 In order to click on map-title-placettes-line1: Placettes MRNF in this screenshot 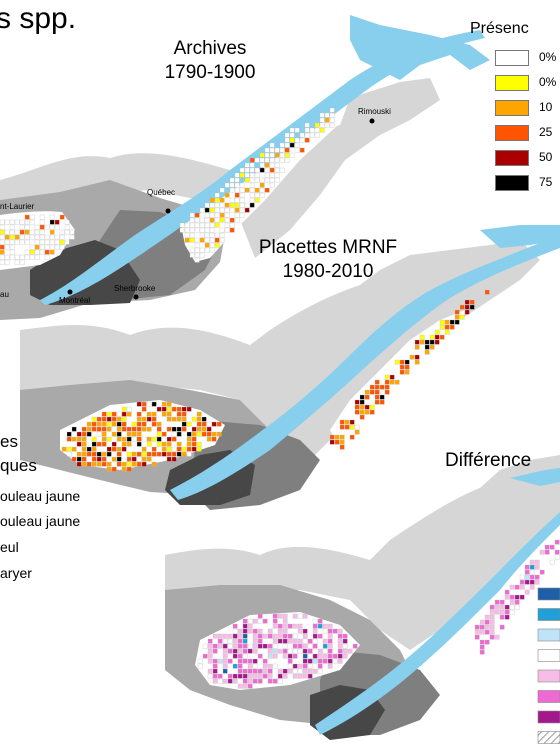, I will do `click(328, 247)`.